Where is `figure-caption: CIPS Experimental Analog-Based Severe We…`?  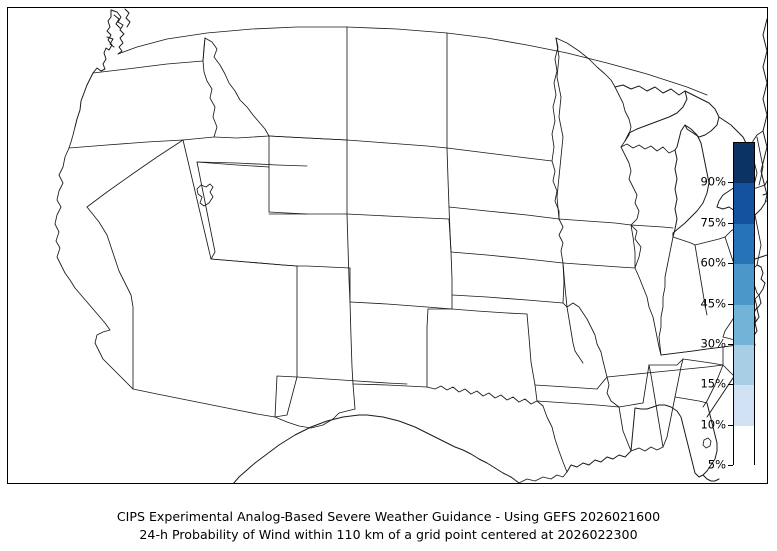
figure-caption: CIPS Experimental Analog-Based Severe We… is located at coordinates (388, 526).